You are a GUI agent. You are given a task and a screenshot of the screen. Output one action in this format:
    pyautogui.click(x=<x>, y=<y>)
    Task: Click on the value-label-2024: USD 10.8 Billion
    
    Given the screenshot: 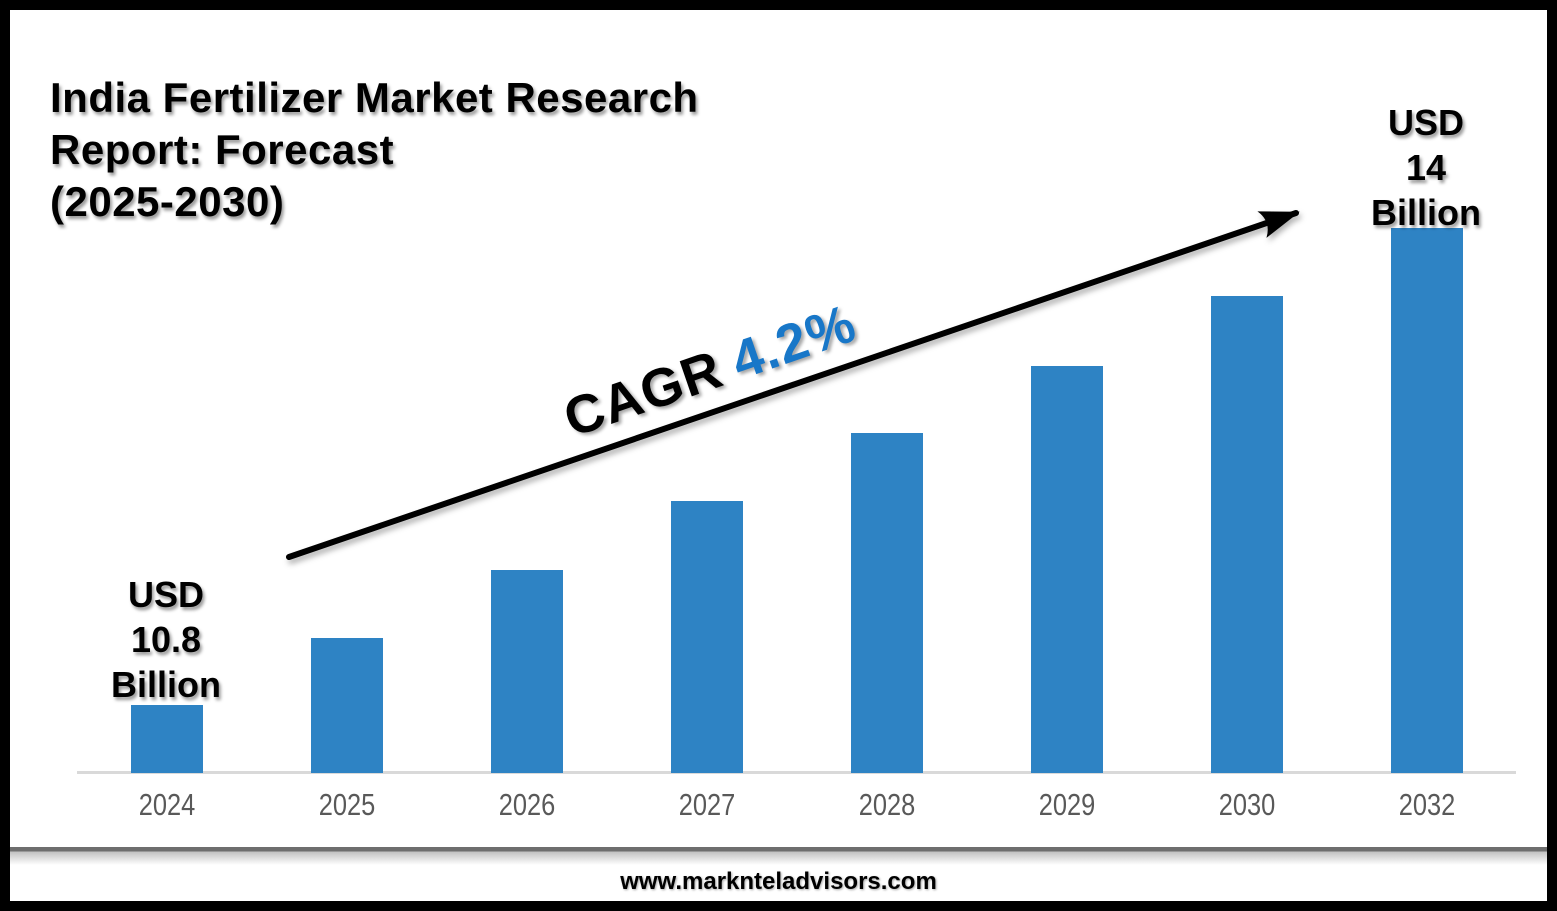 What is the action you would take?
    pyautogui.click(x=166, y=639)
    